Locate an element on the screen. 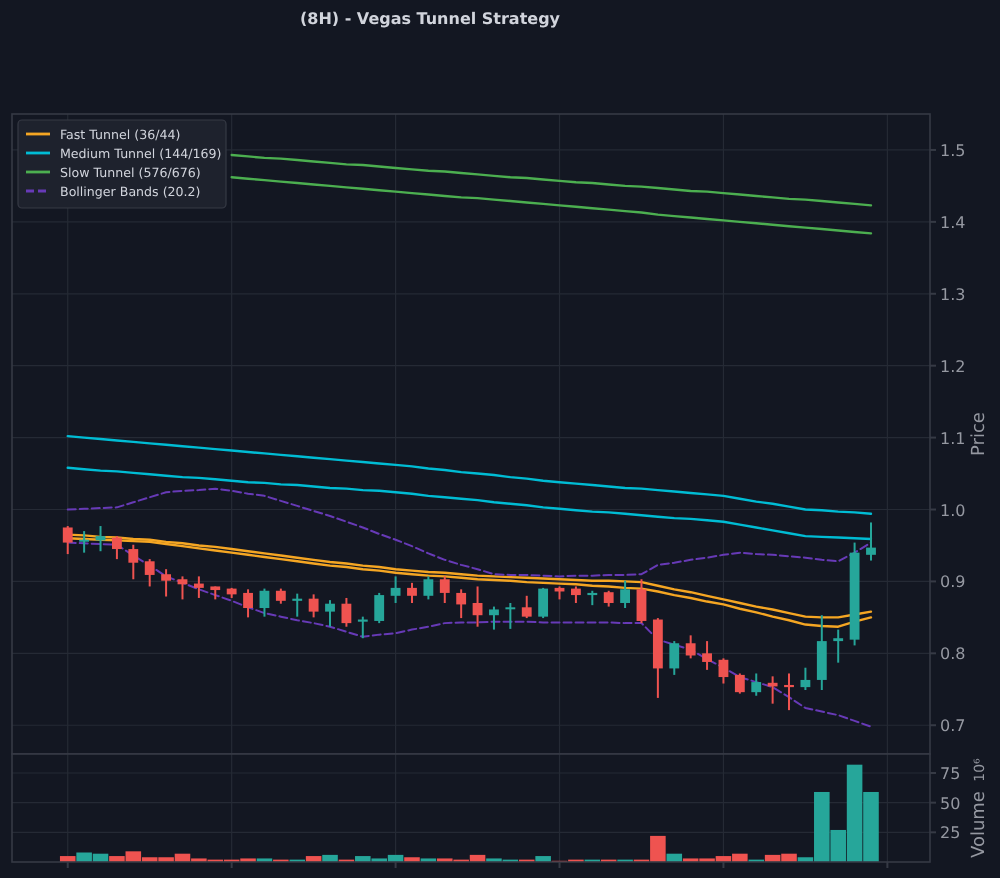 The width and height of the screenshot is (1000, 878). y-axis-title: Price is located at coordinates (980, 433).